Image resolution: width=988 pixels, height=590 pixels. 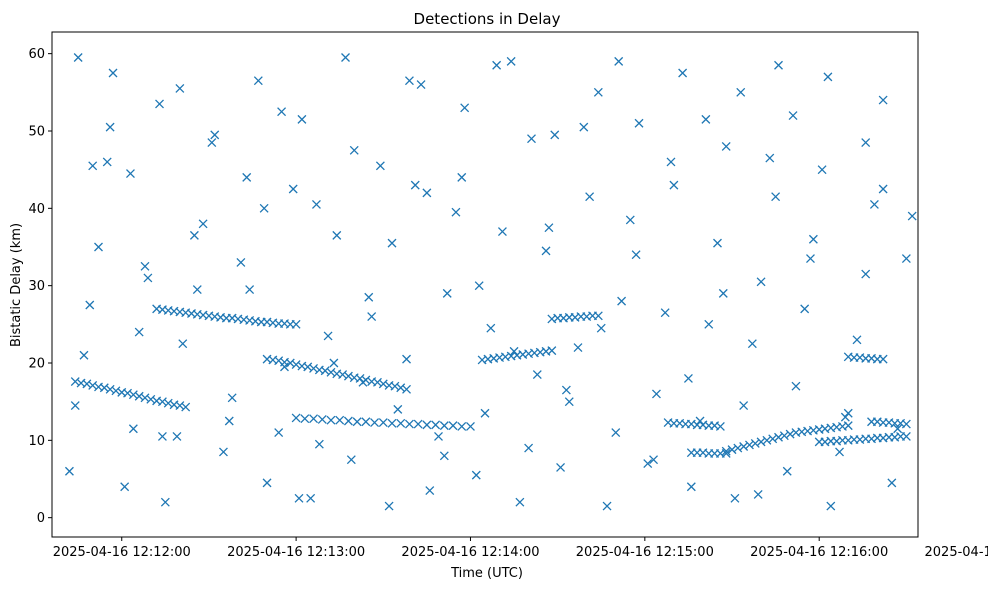 What do you see at coordinates (41, 518) in the screenshot?
I see `y-tick-label: 0` at bounding box center [41, 518].